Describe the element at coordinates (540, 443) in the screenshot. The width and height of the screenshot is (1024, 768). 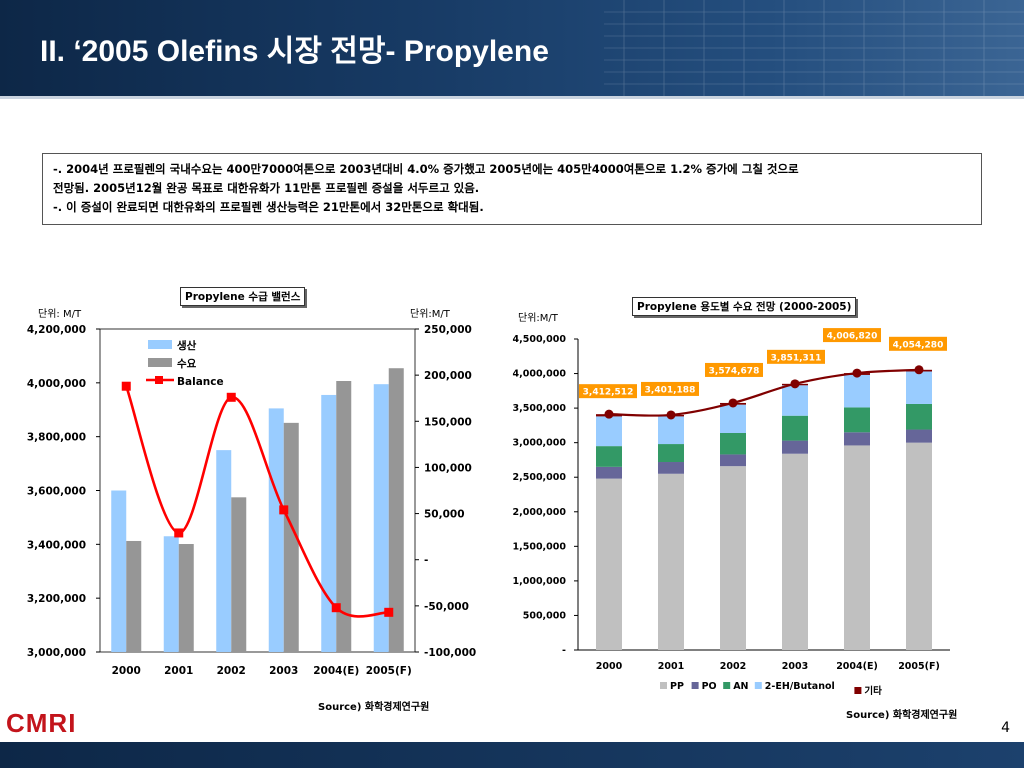
I see `y-axis-tick-label: 3,000,000` at that location.